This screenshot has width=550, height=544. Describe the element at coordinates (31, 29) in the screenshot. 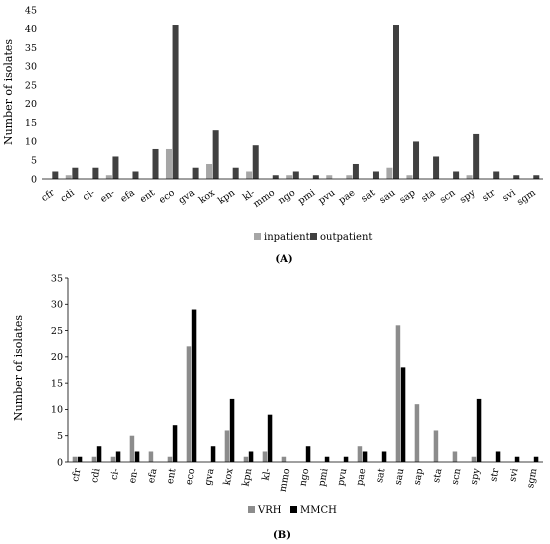

I see `chart-a-y-tick-label: 40` at that location.